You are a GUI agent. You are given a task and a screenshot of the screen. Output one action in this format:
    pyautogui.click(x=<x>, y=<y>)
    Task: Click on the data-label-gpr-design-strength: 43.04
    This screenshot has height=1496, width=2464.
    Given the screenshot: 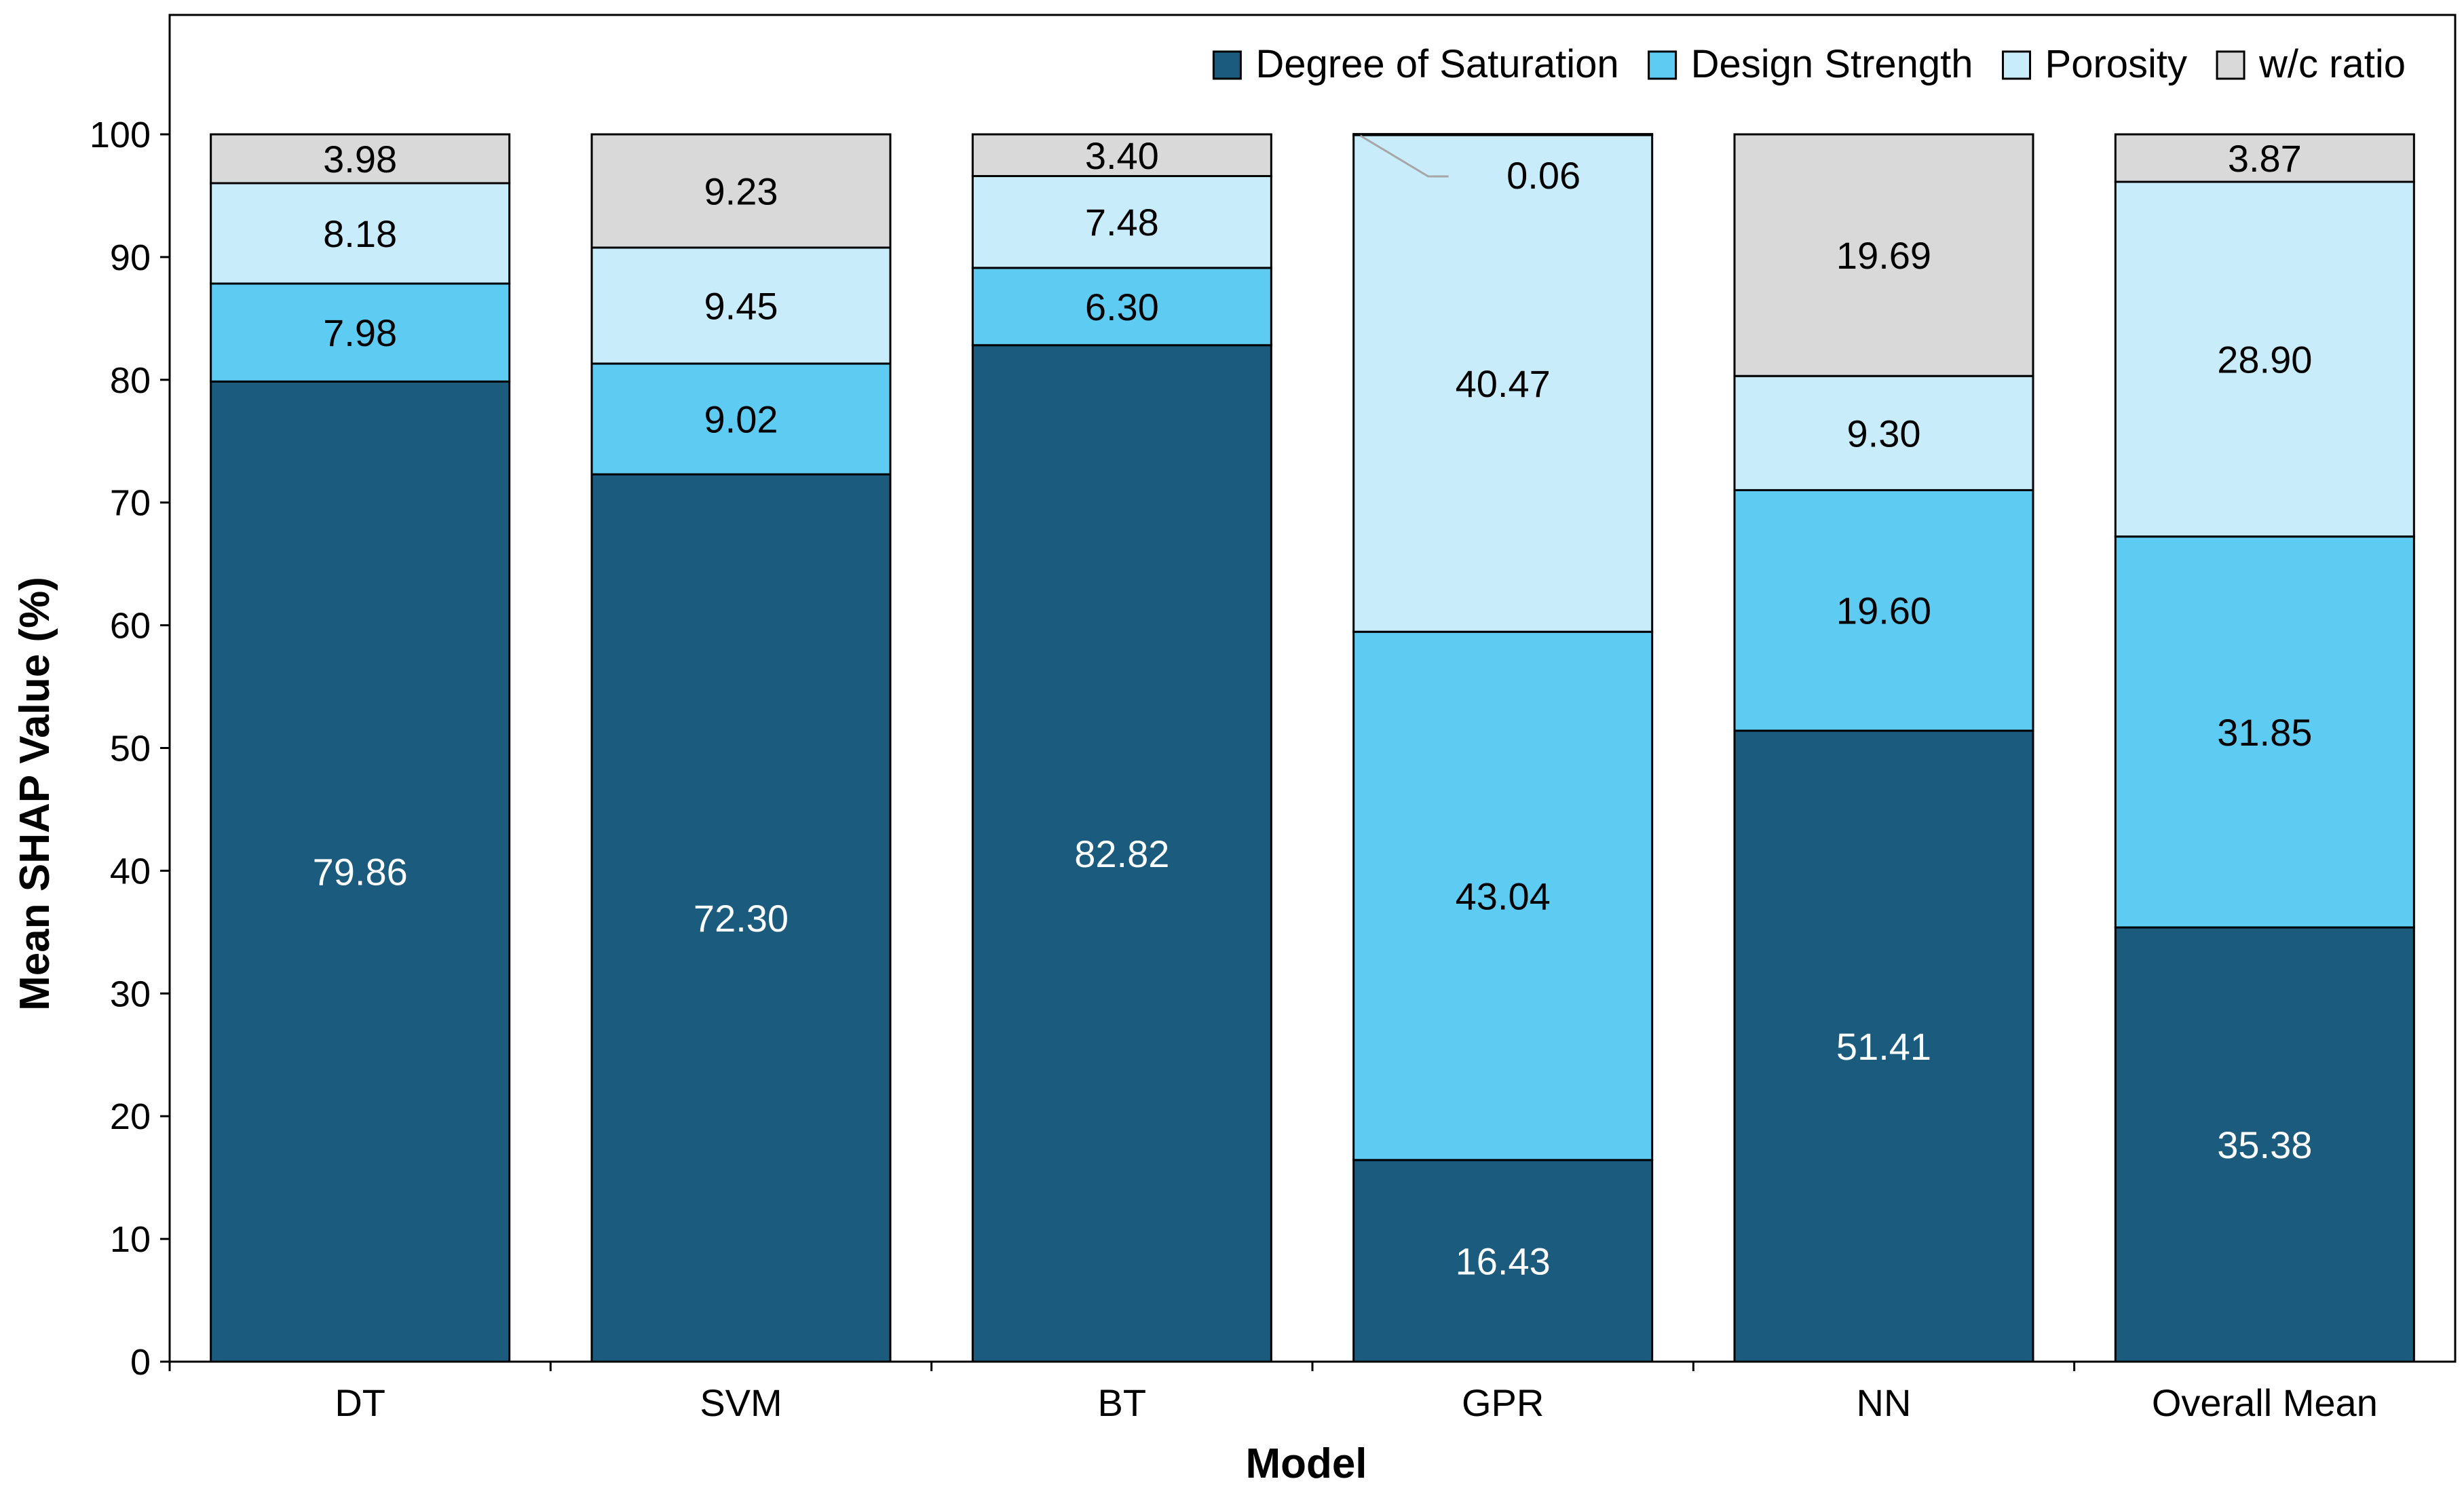 What is the action you would take?
    pyautogui.click(x=1503, y=896)
    